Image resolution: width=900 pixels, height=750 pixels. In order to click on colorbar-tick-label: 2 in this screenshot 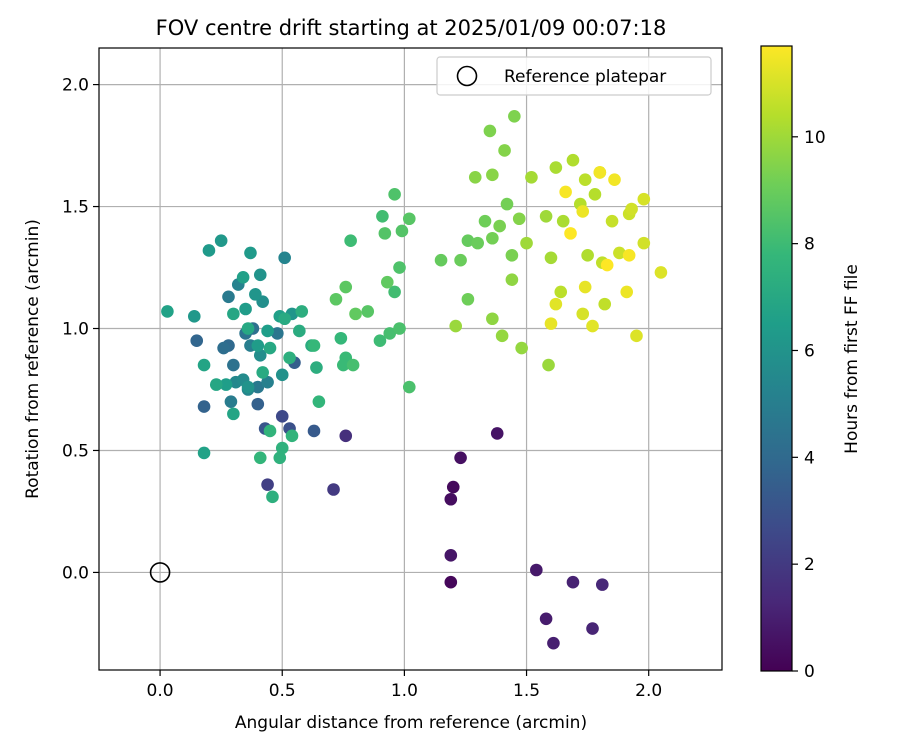, I will do `click(809, 565)`.